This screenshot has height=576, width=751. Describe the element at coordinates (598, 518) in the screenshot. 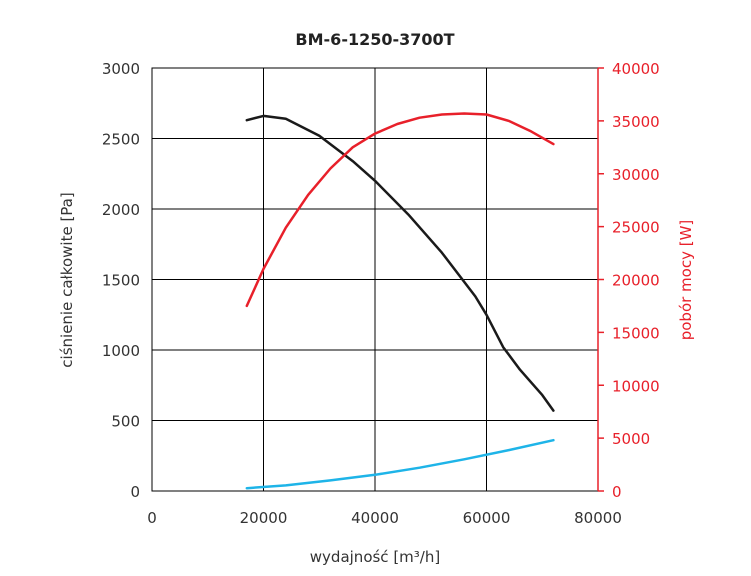

I see `x-tick-label: 80000` at that location.